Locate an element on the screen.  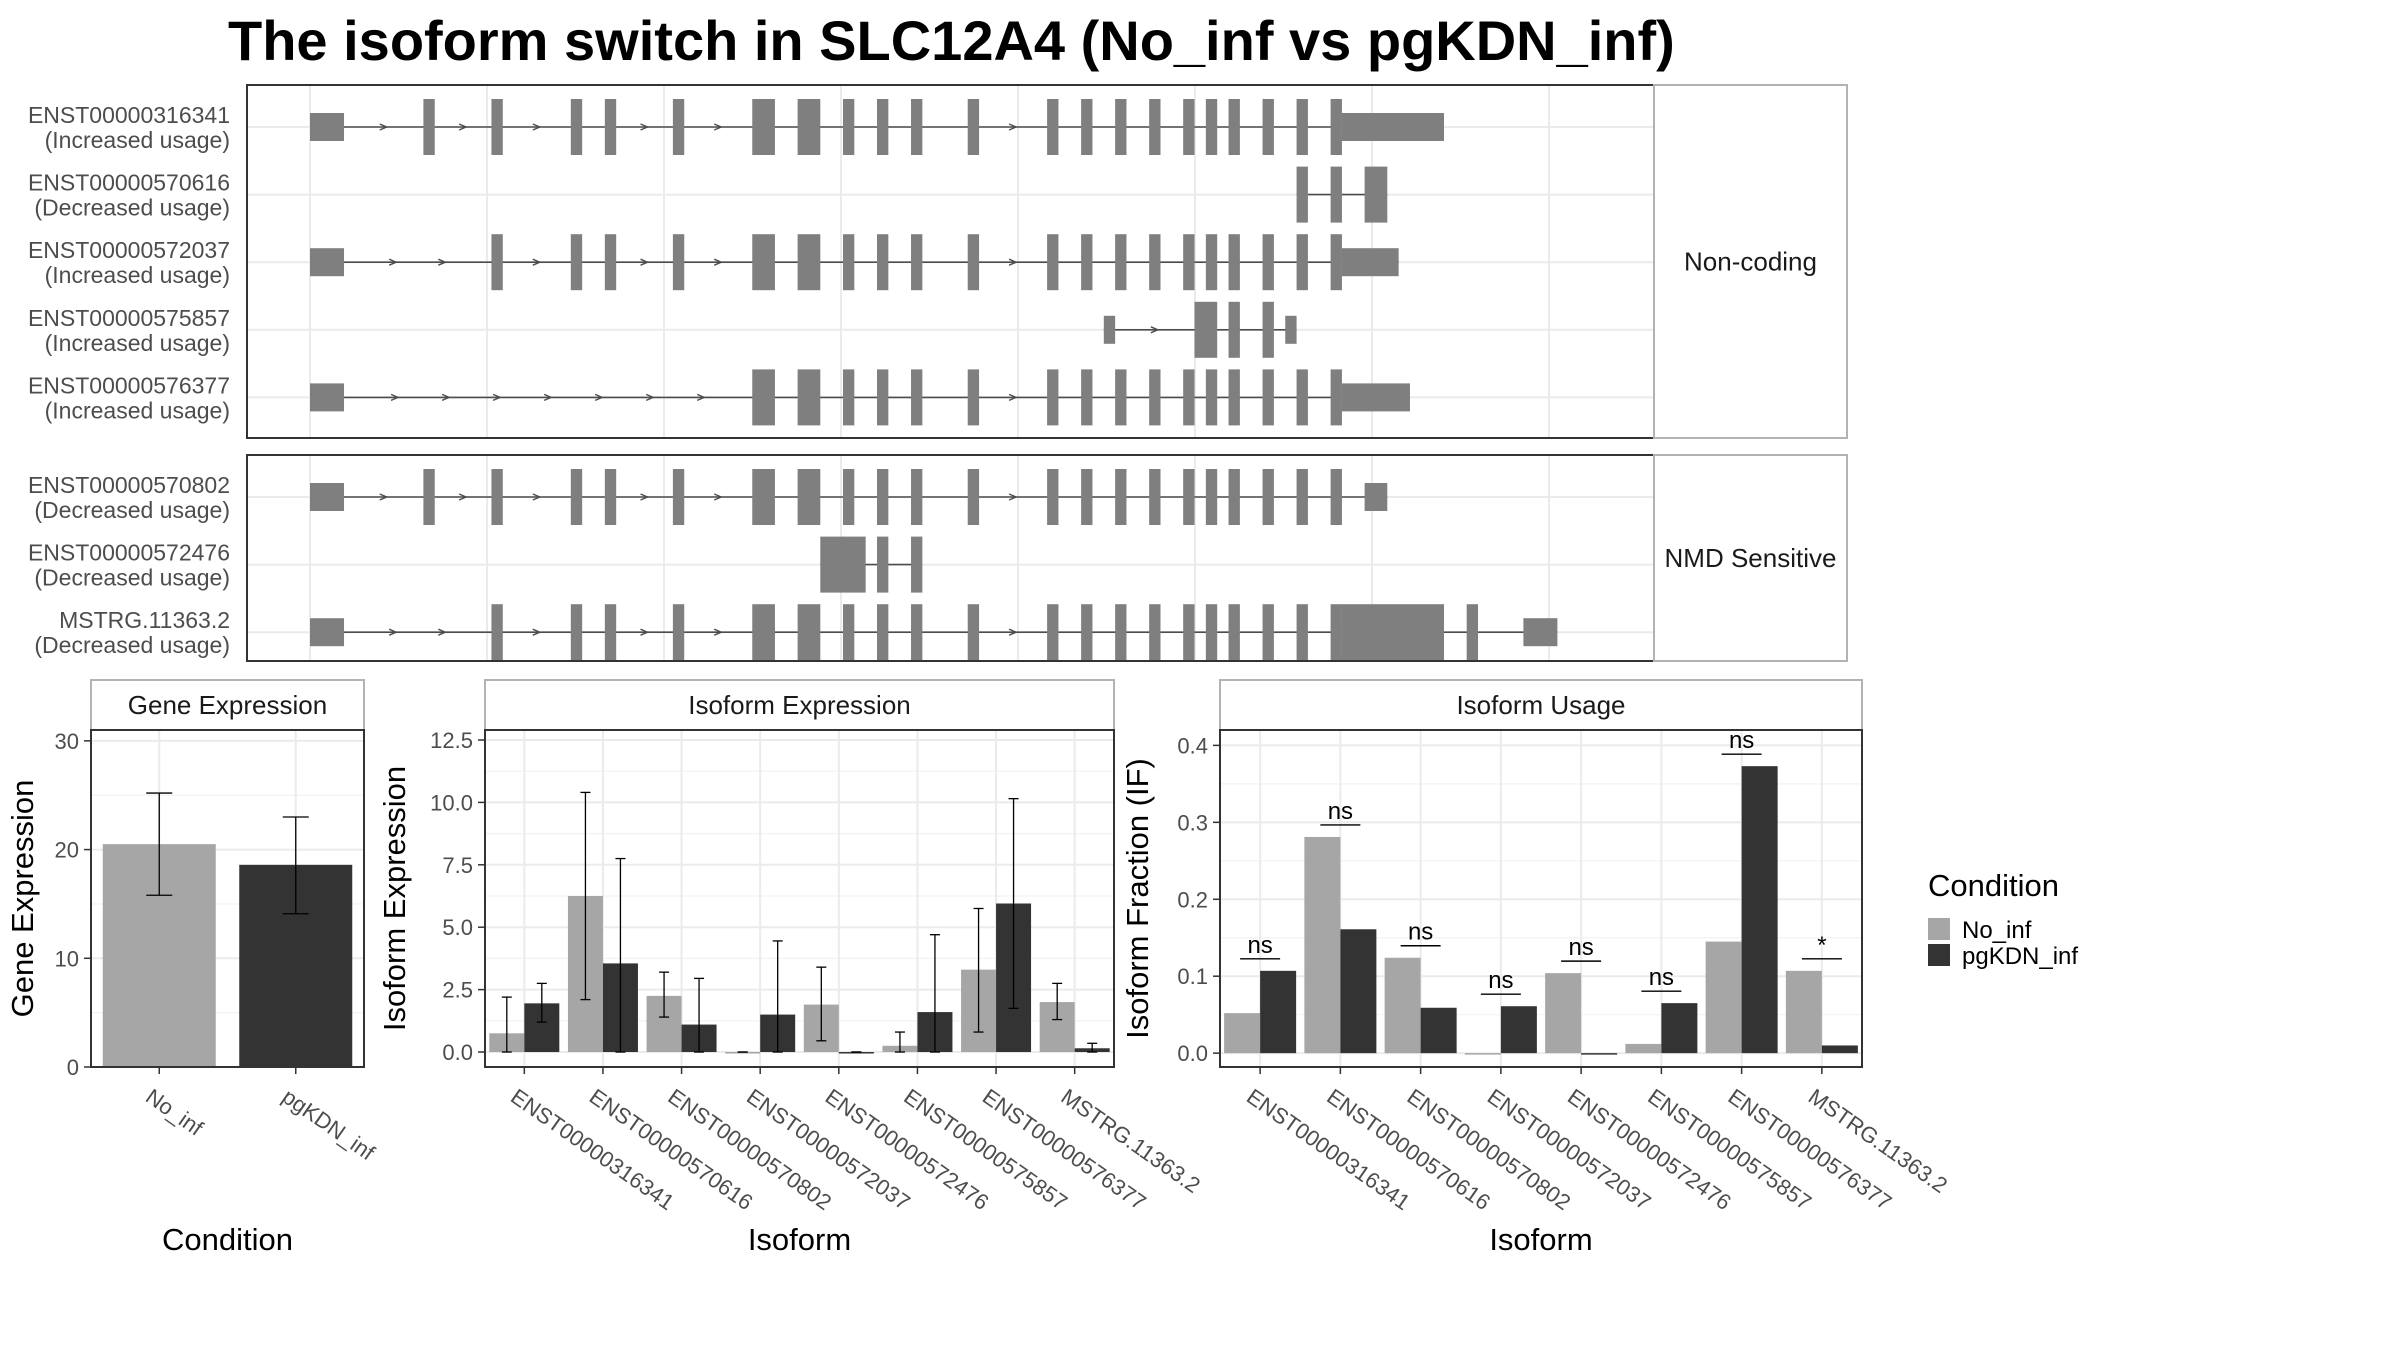
x-tick-label-no-inf: No_inf is located at coordinates (174, 1112).